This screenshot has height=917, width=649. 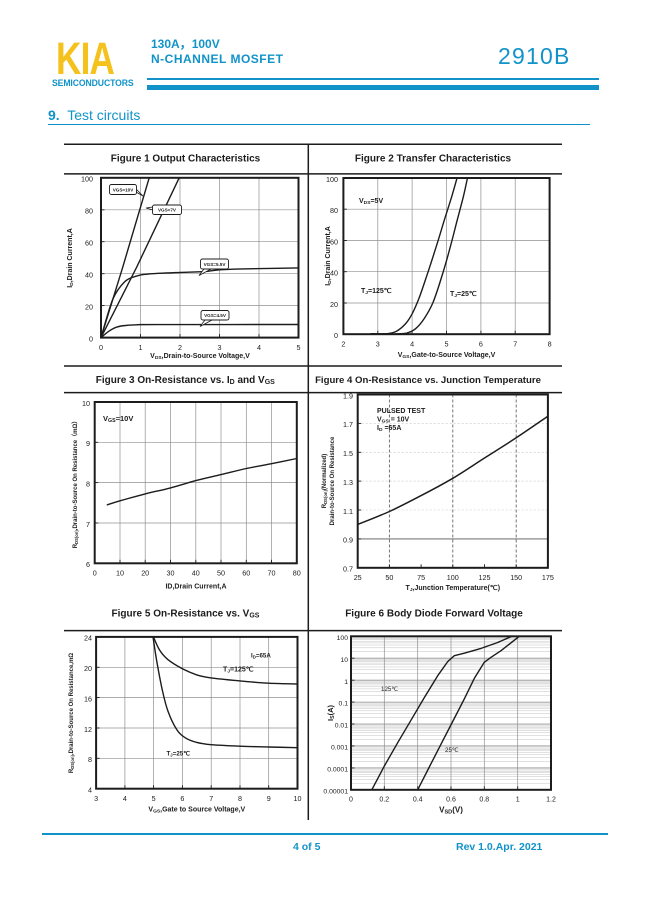 What do you see at coordinates (88, 638) in the screenshot?
I see `svg-text: 24` at bounding box center [88, 638].